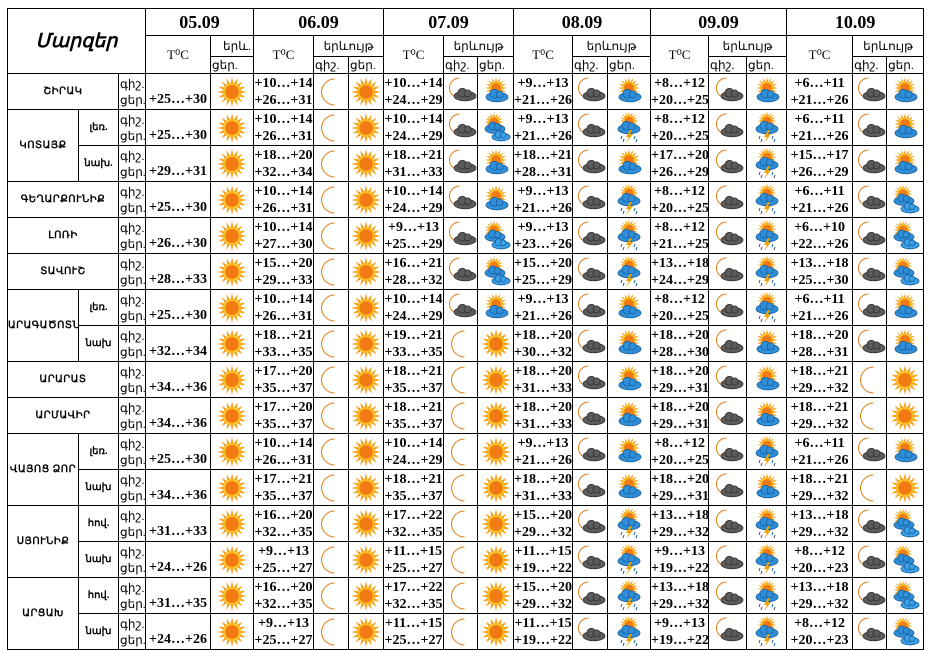 This screenshot has width=930, height=650. I want to click on temperature-cell: +10…+14 +27…+30, so click(283, 235).